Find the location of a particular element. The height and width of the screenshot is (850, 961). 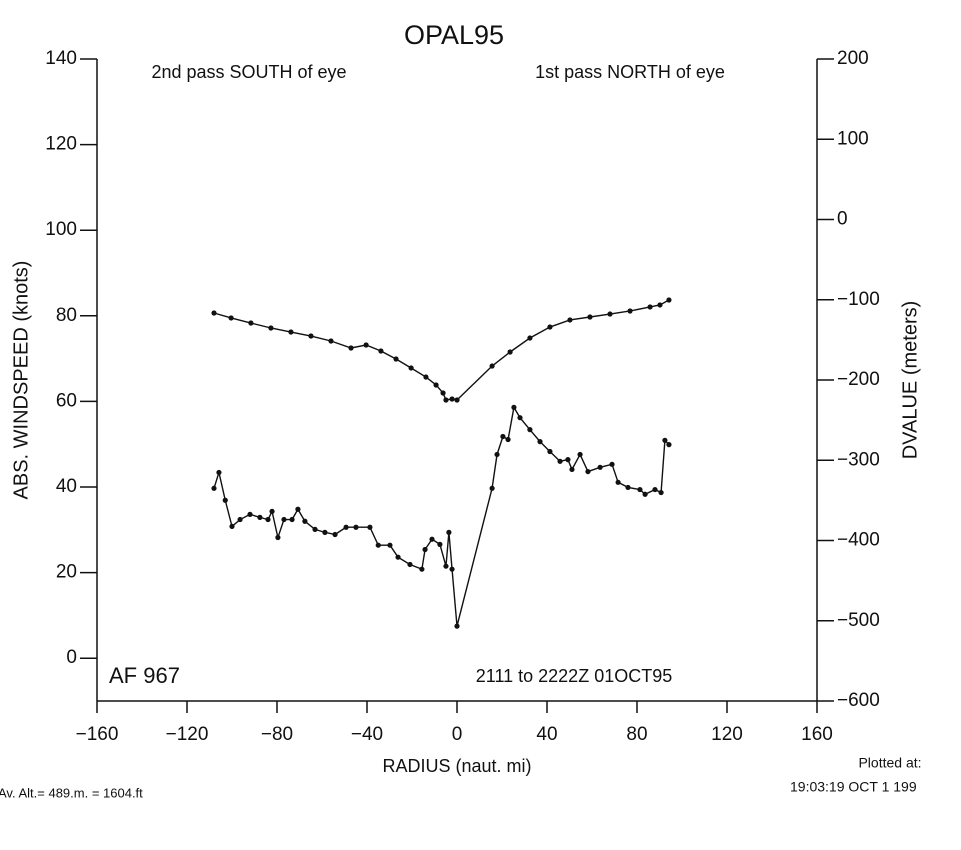

y2-tick-label: 100 is located at coordinates (853, 138).